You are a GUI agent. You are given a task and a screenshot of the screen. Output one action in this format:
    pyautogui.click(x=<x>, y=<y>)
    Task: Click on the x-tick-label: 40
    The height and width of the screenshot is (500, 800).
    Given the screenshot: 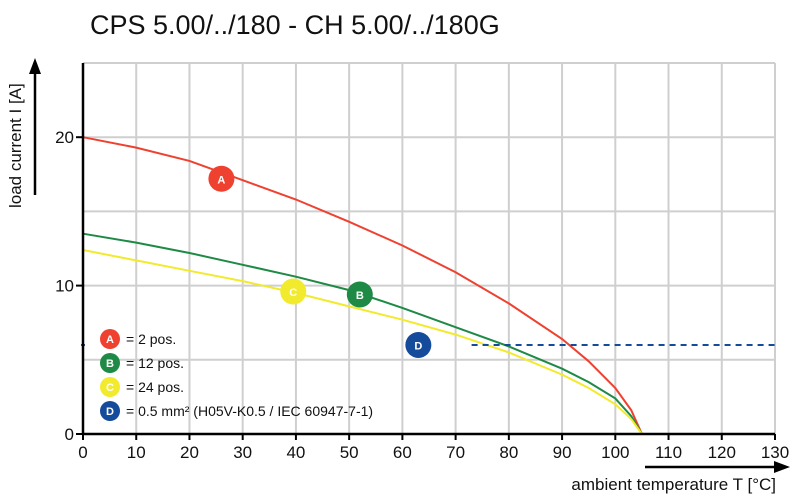 What is the action you would take?
    pyautogui.click(x=295, y=452)
    